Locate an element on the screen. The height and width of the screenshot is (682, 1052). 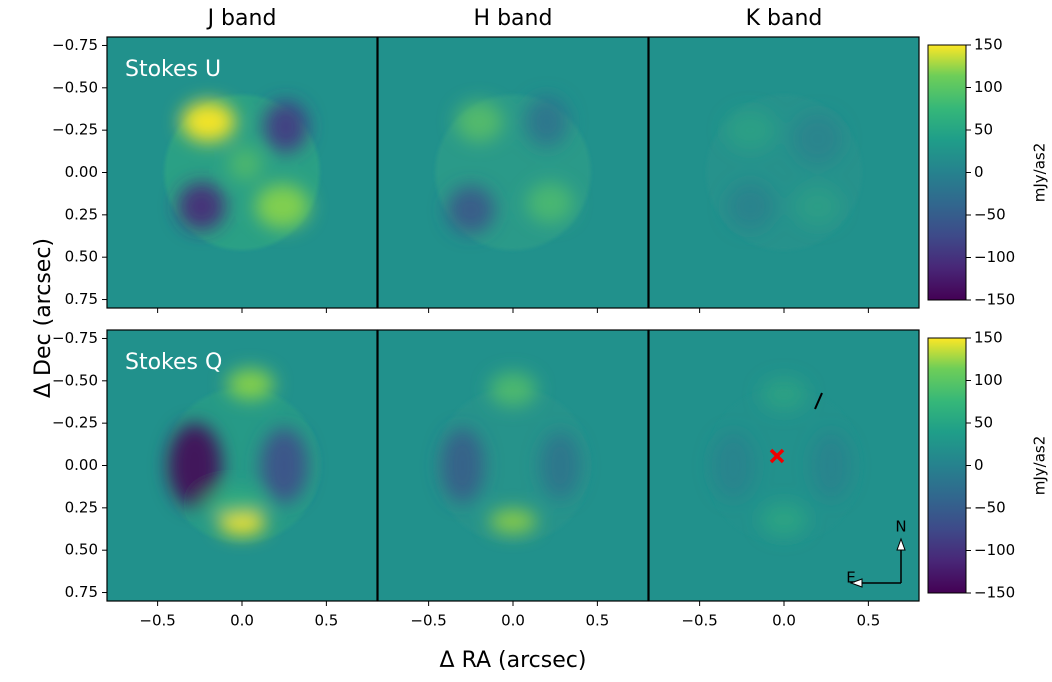
x-axis-label: Δ RA (arcsec) is located at coordinates (513, 660).